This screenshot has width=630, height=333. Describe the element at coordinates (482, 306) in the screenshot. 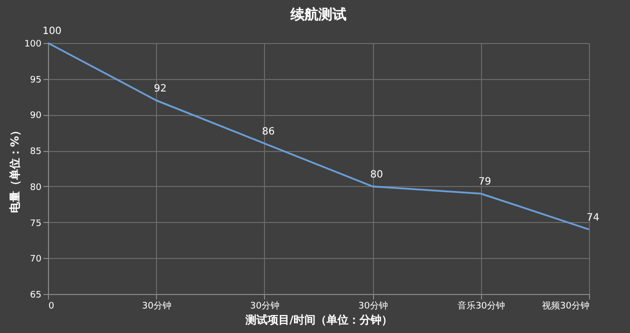

I see `x-tick-label: 音乐30分钟` at that location.